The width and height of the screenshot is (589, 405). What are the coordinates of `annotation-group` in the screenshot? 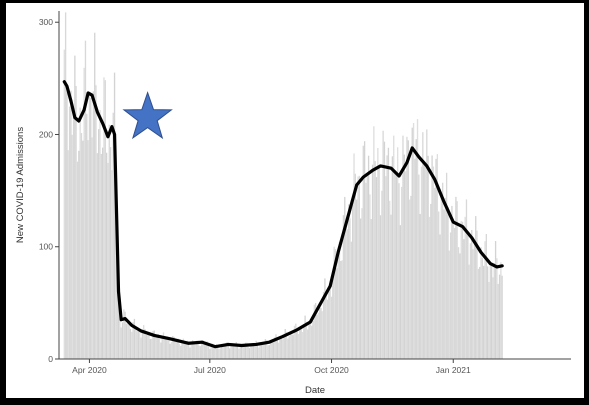 It's located at (147, 115).